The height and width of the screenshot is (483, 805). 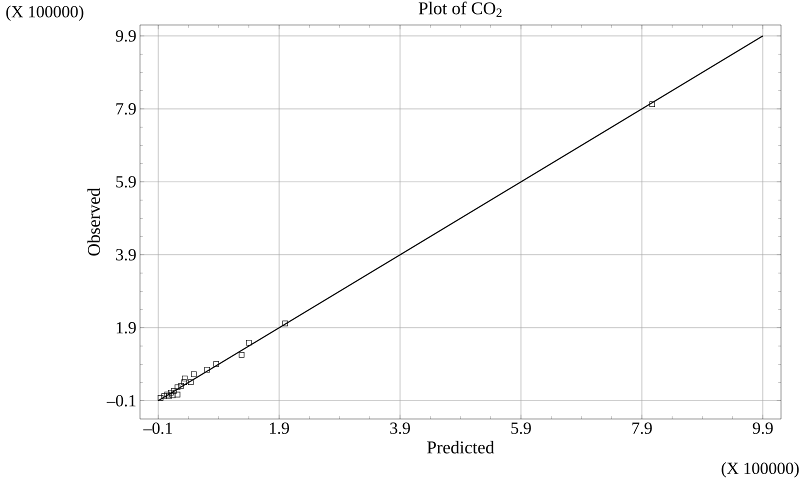 What do you see at coordinates (400, 428) in the screenshot?
I see `x-tick-label: 3.9` at bounding box center [400, 428].